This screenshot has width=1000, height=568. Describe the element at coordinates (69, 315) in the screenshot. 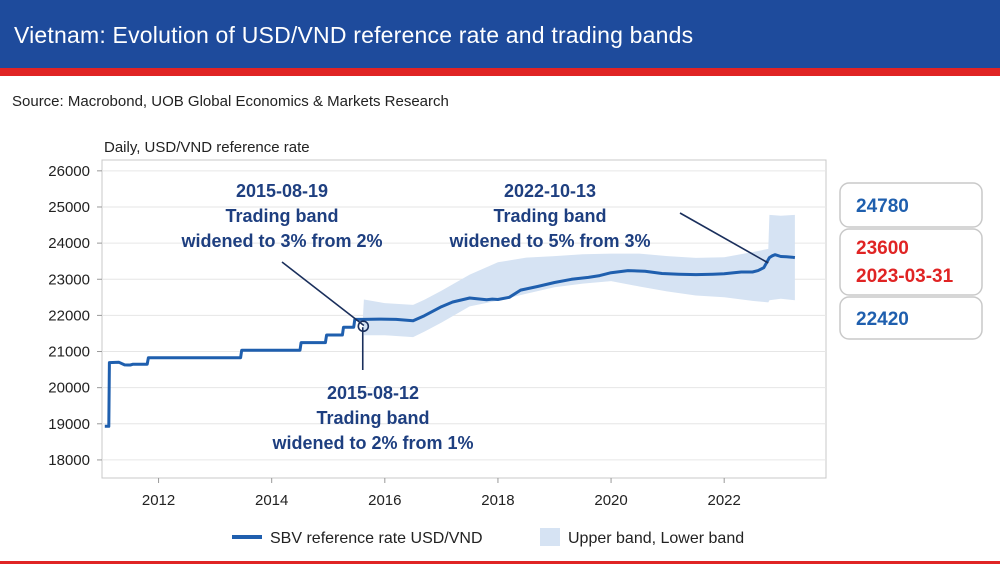

I see `y-tick-label: 22000` at that location.